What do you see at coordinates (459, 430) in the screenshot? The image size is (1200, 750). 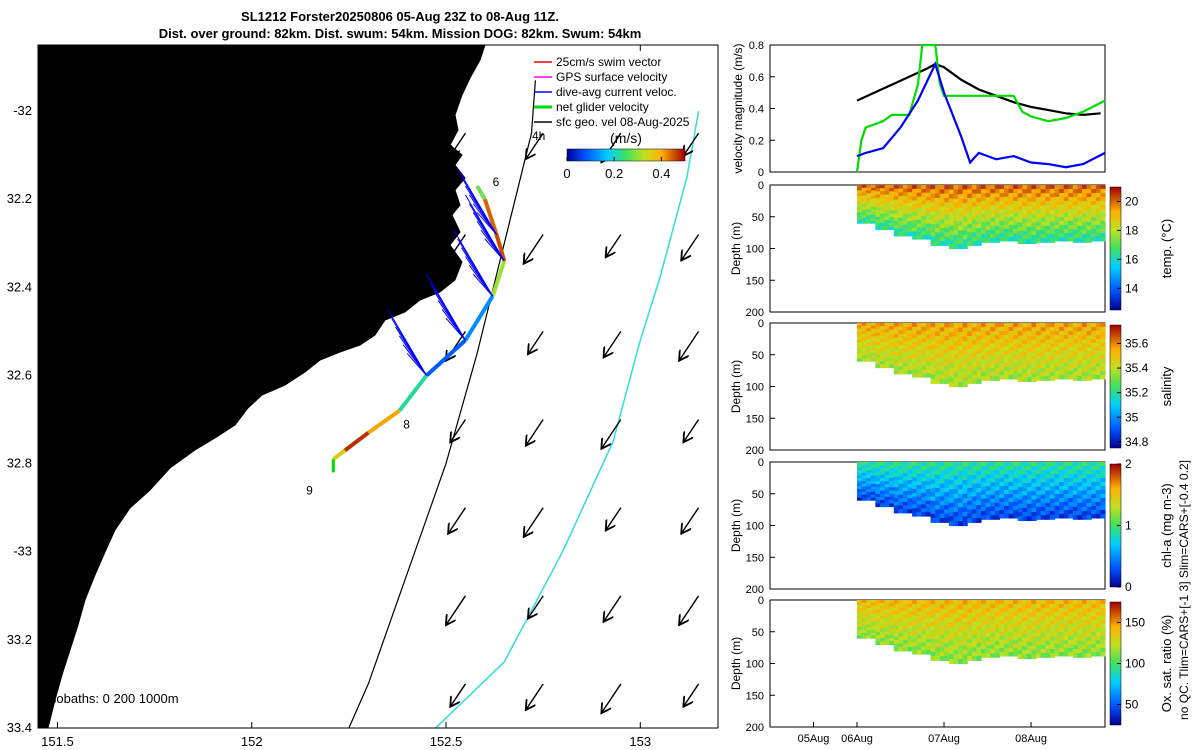 I see `geo-vector` at bounding box center [459, 430].